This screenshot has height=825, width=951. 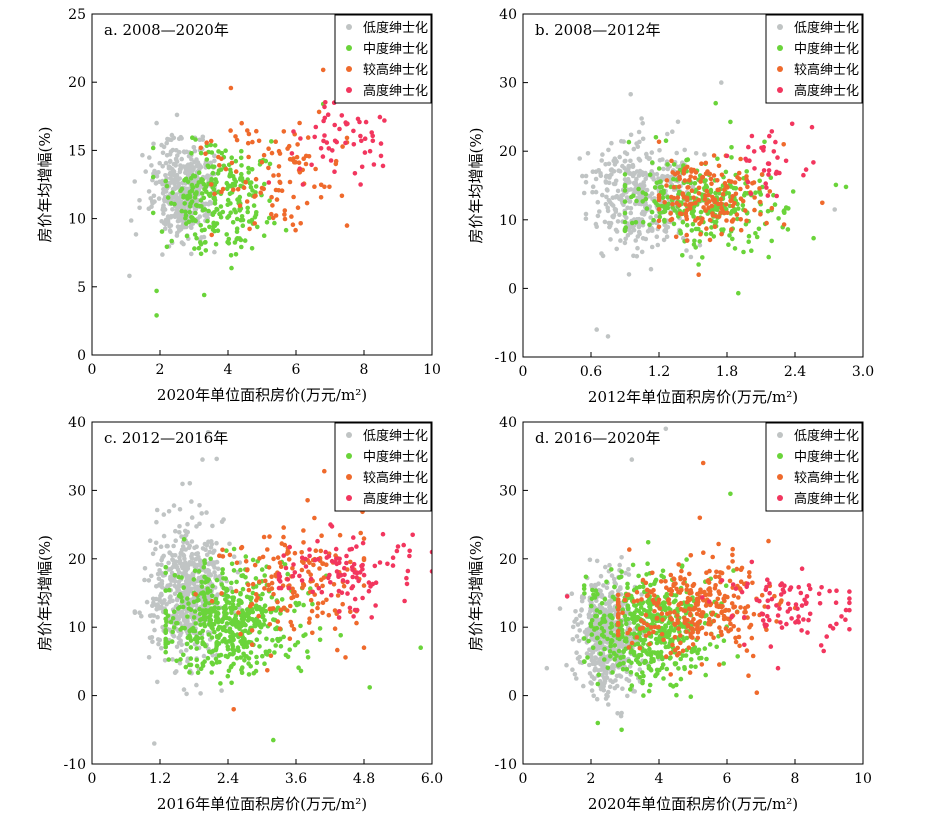 I want to click on legend-label: 中度绅士化, so click(x=395, y=49).